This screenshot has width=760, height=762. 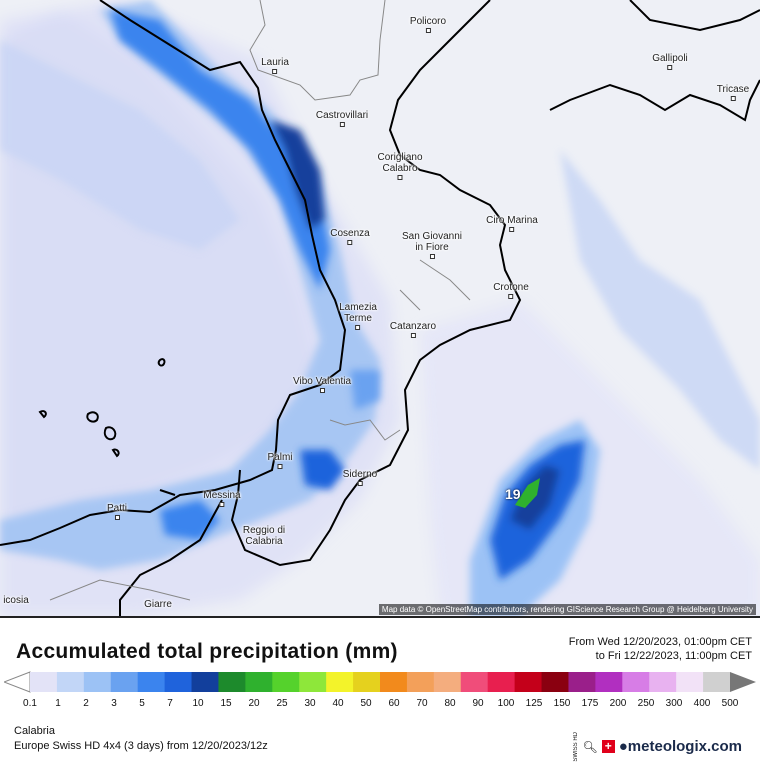 What do you see at coordinates (590, 746) in the screenshot?
I see `magnifier-icon: 🔍︎` at bounding box center [590, 746].